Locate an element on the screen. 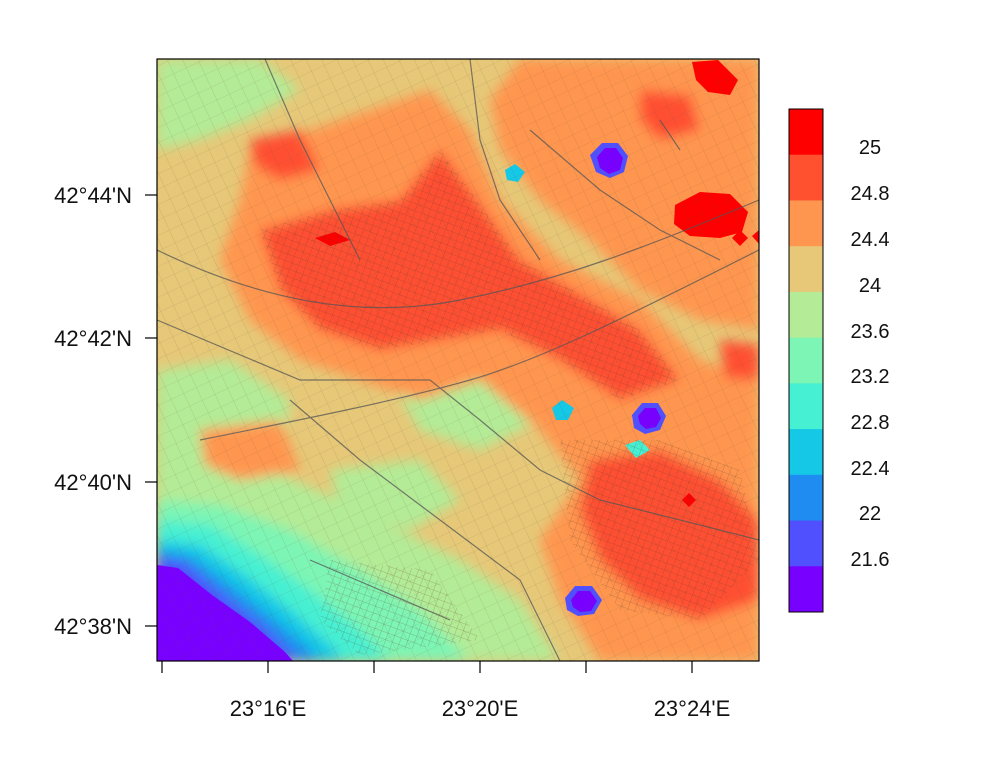 This screenshot has height=771, width=1000. lat-label-2: 42°42'N is located at coordinates (93, 338).